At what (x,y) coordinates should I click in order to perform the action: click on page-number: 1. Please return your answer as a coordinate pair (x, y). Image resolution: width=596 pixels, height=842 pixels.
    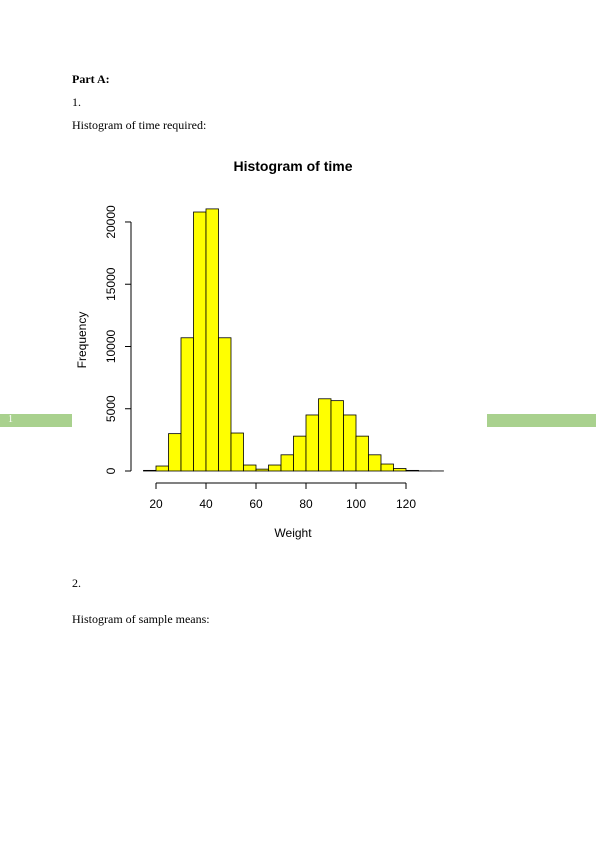
    Looking at the image, I should click on (10, 419).